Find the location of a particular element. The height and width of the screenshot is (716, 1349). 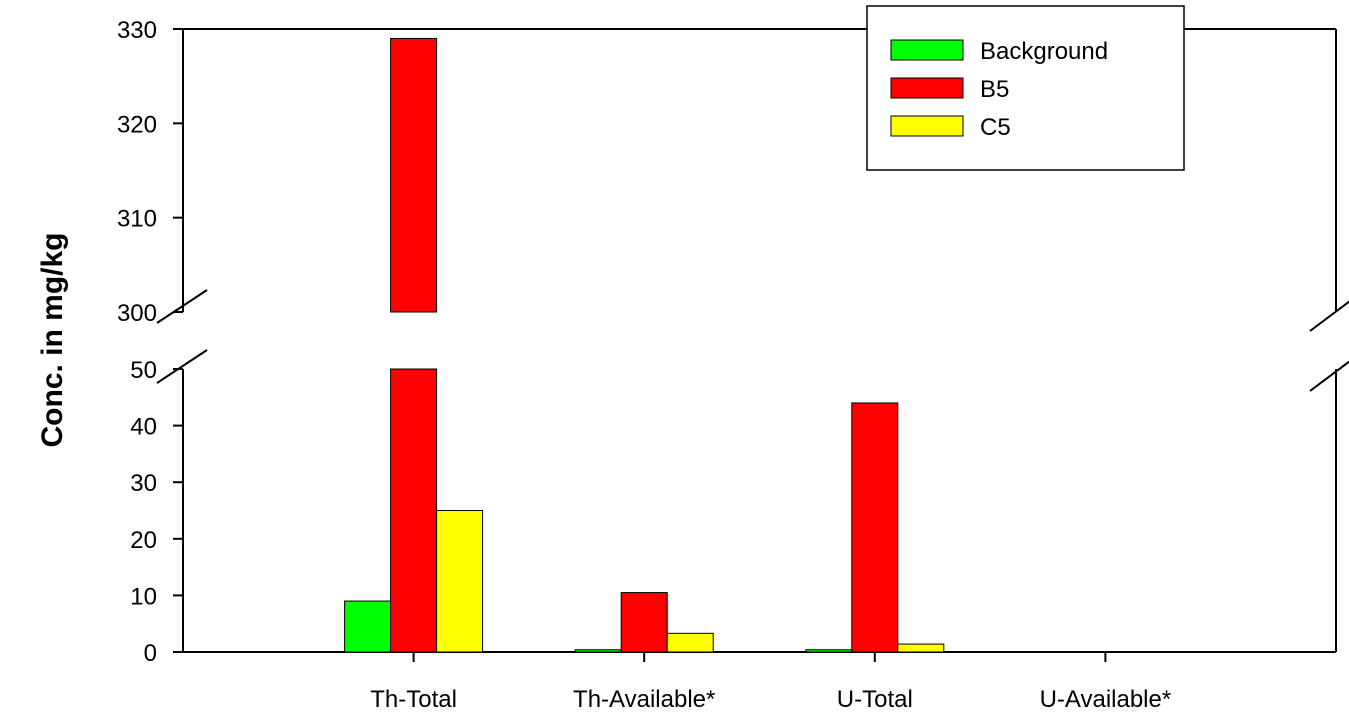

y-tick-label: 330 is located at coordinates (137, 30).